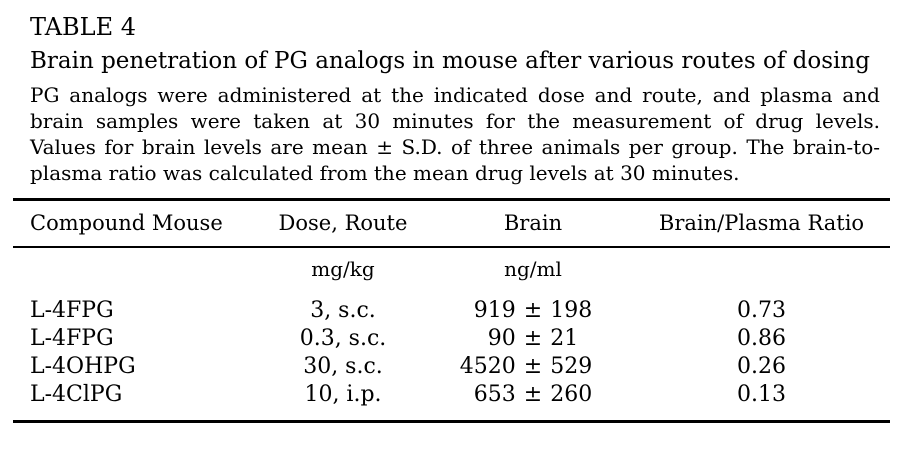 Image resolution: width=907 pixels, height=467 pixels. What do you see at coordinates (761, 366) in the screenshot?
I see `cell-ratio: 0.26` at bounding box center [761, 366].